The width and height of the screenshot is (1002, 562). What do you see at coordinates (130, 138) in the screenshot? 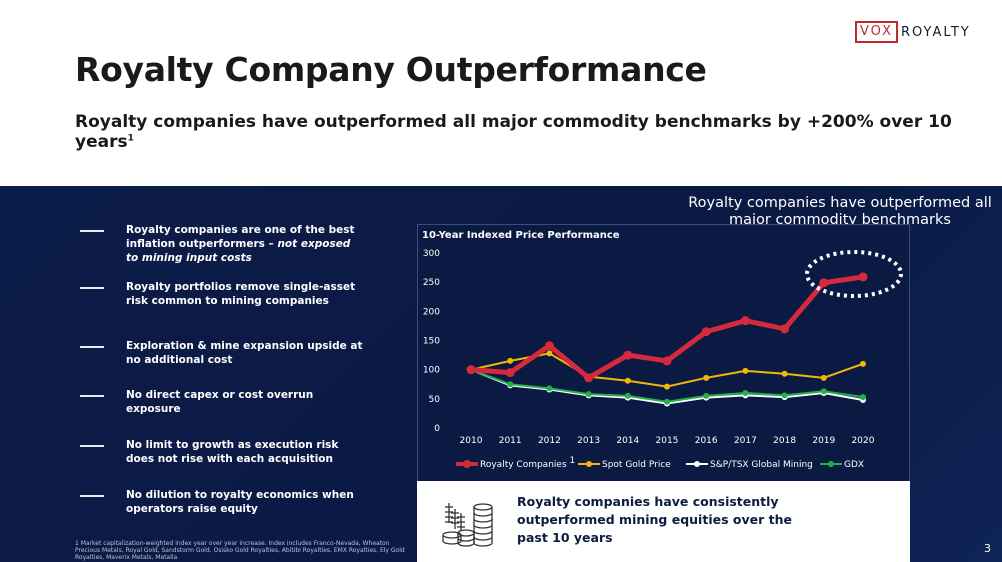
I see `subtitle-footnote-ref: 1` at bounding box center [130, 138].